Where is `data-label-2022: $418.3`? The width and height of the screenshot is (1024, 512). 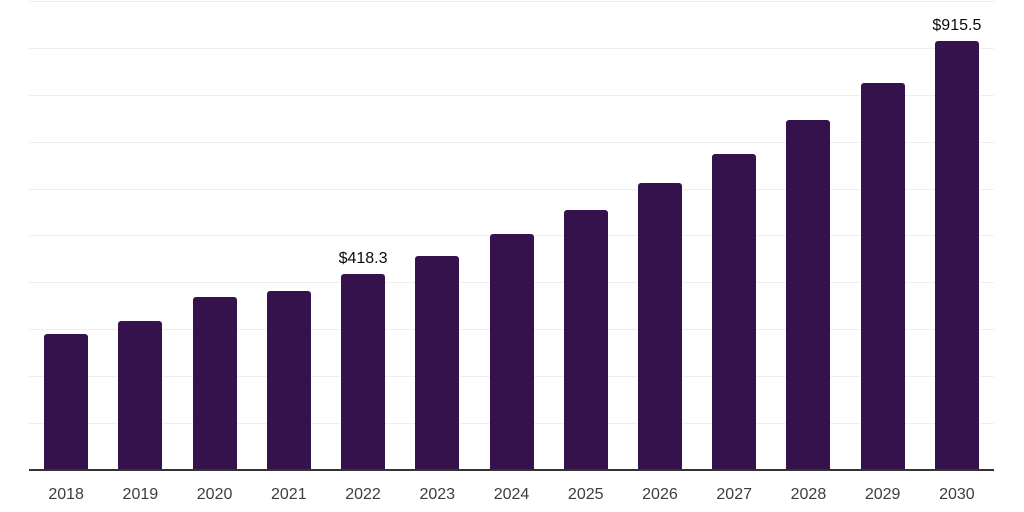 data-label-2022: $418.3 is located at coordinates (363, 258).